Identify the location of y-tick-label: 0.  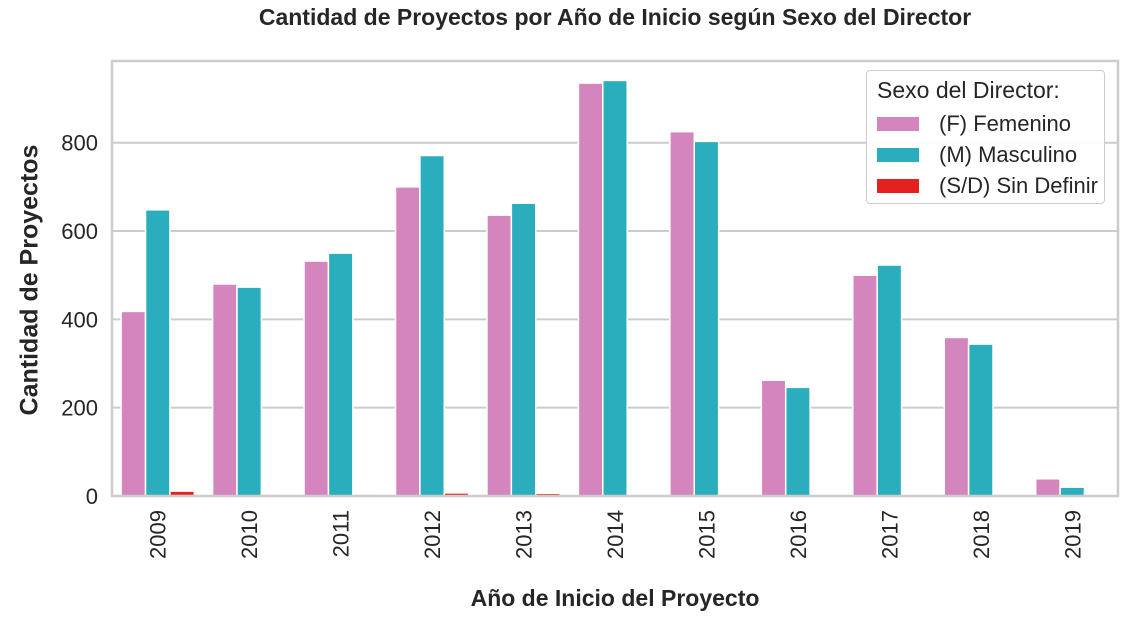
(92, 496).